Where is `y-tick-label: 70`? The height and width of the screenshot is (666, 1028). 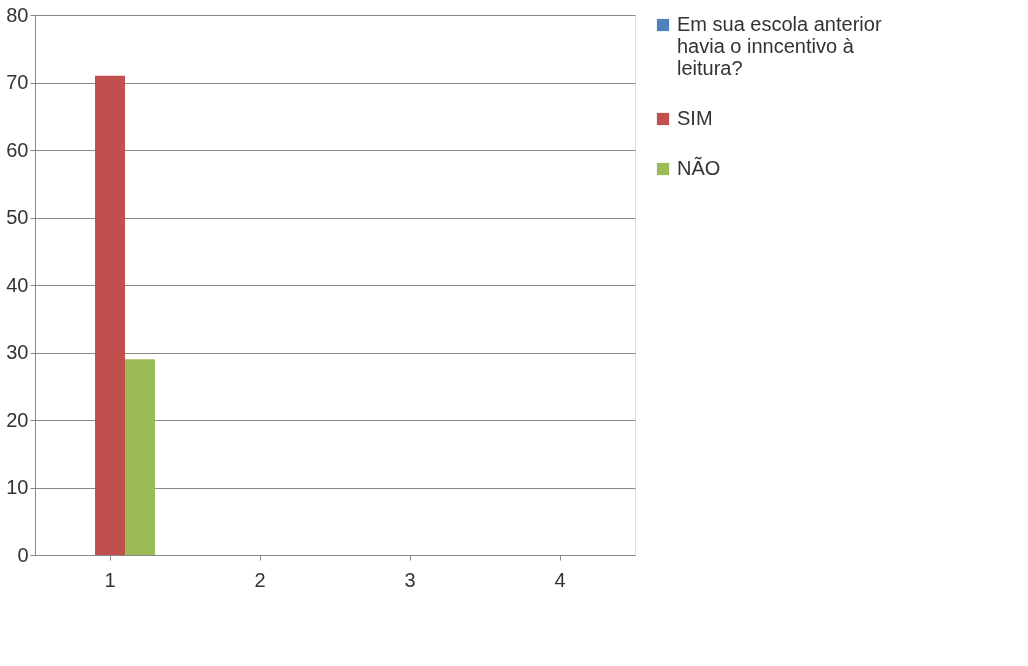 y-tick-label: 70 is located at coordinates (17, 82).